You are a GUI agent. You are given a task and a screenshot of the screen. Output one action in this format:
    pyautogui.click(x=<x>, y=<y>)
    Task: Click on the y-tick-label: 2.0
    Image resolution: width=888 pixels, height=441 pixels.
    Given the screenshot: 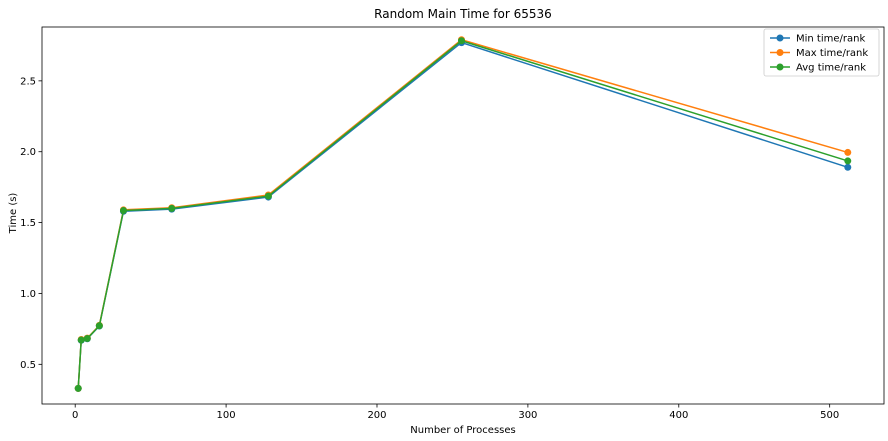 What is the action you would take?
    pyautogui.click(x=28, y=152)
    